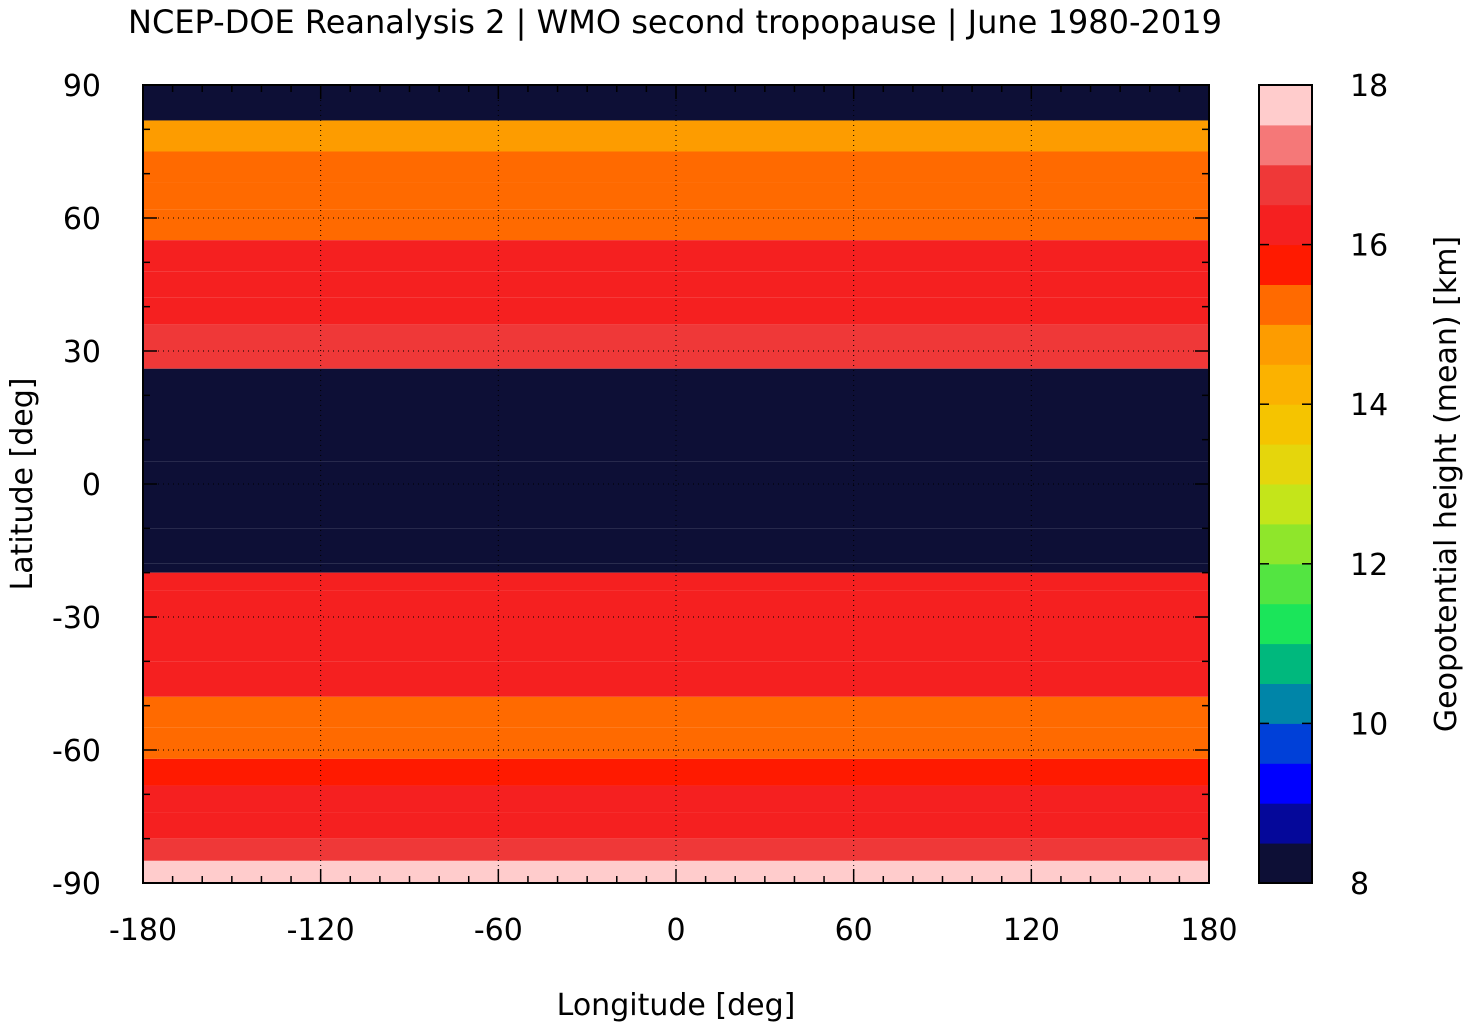 The height and width of the screenshot is (1029, 1471). What do you see at coordinates (1369, 405) in the screenshot?
I see `colorbar-tick-label: 14` at bounding box center [1369, 405].